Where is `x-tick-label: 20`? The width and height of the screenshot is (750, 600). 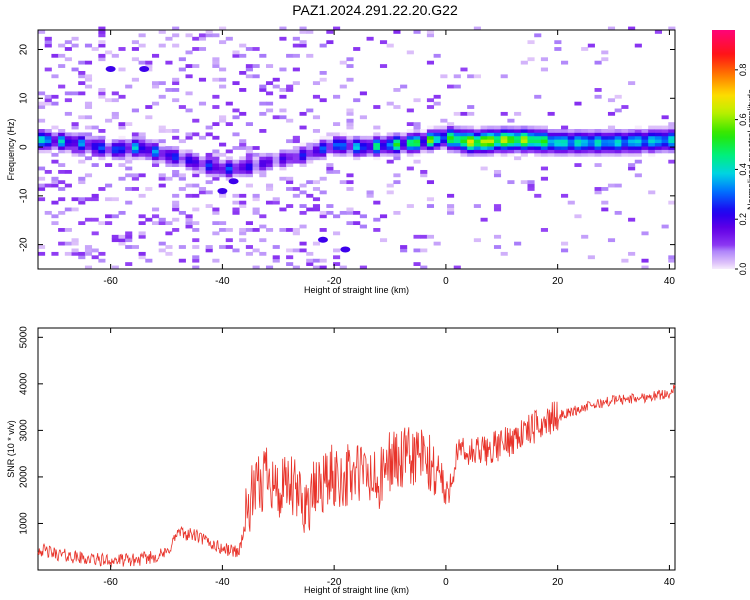
x-tick-label: 20 is located at coordinates (558, 281).